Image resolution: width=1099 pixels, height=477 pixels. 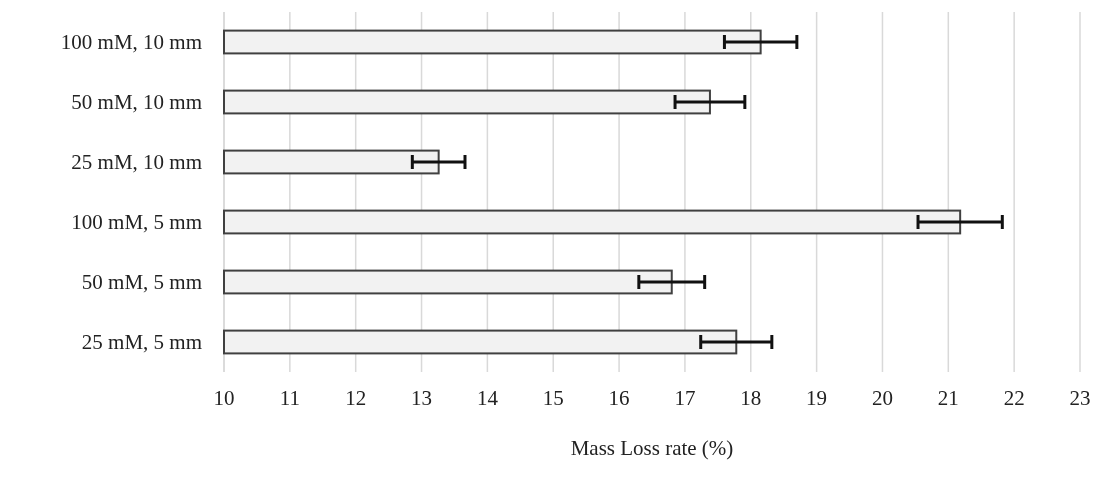 I want to click on x-tick-label: 13, so click(x=422, y=398).